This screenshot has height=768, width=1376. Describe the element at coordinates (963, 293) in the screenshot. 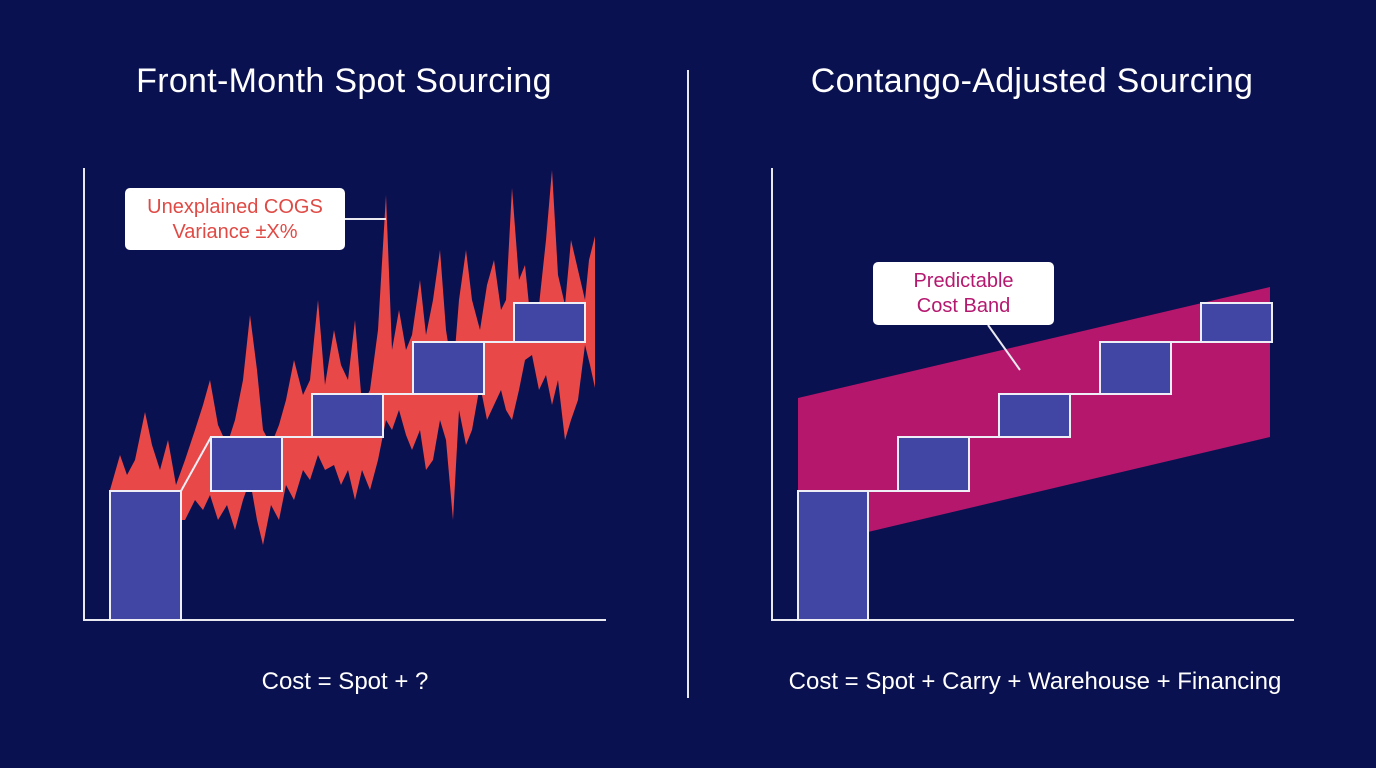

I see `predictable-cost-callout: Predictable Cost Band` at that location.